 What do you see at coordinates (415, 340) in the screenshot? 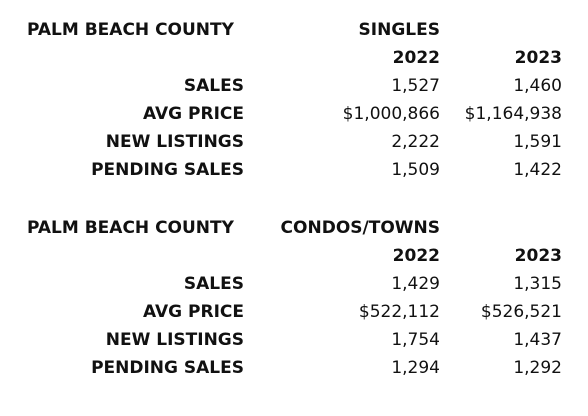
I see `cell-value: 1,754` at bounding box center [415, 340].